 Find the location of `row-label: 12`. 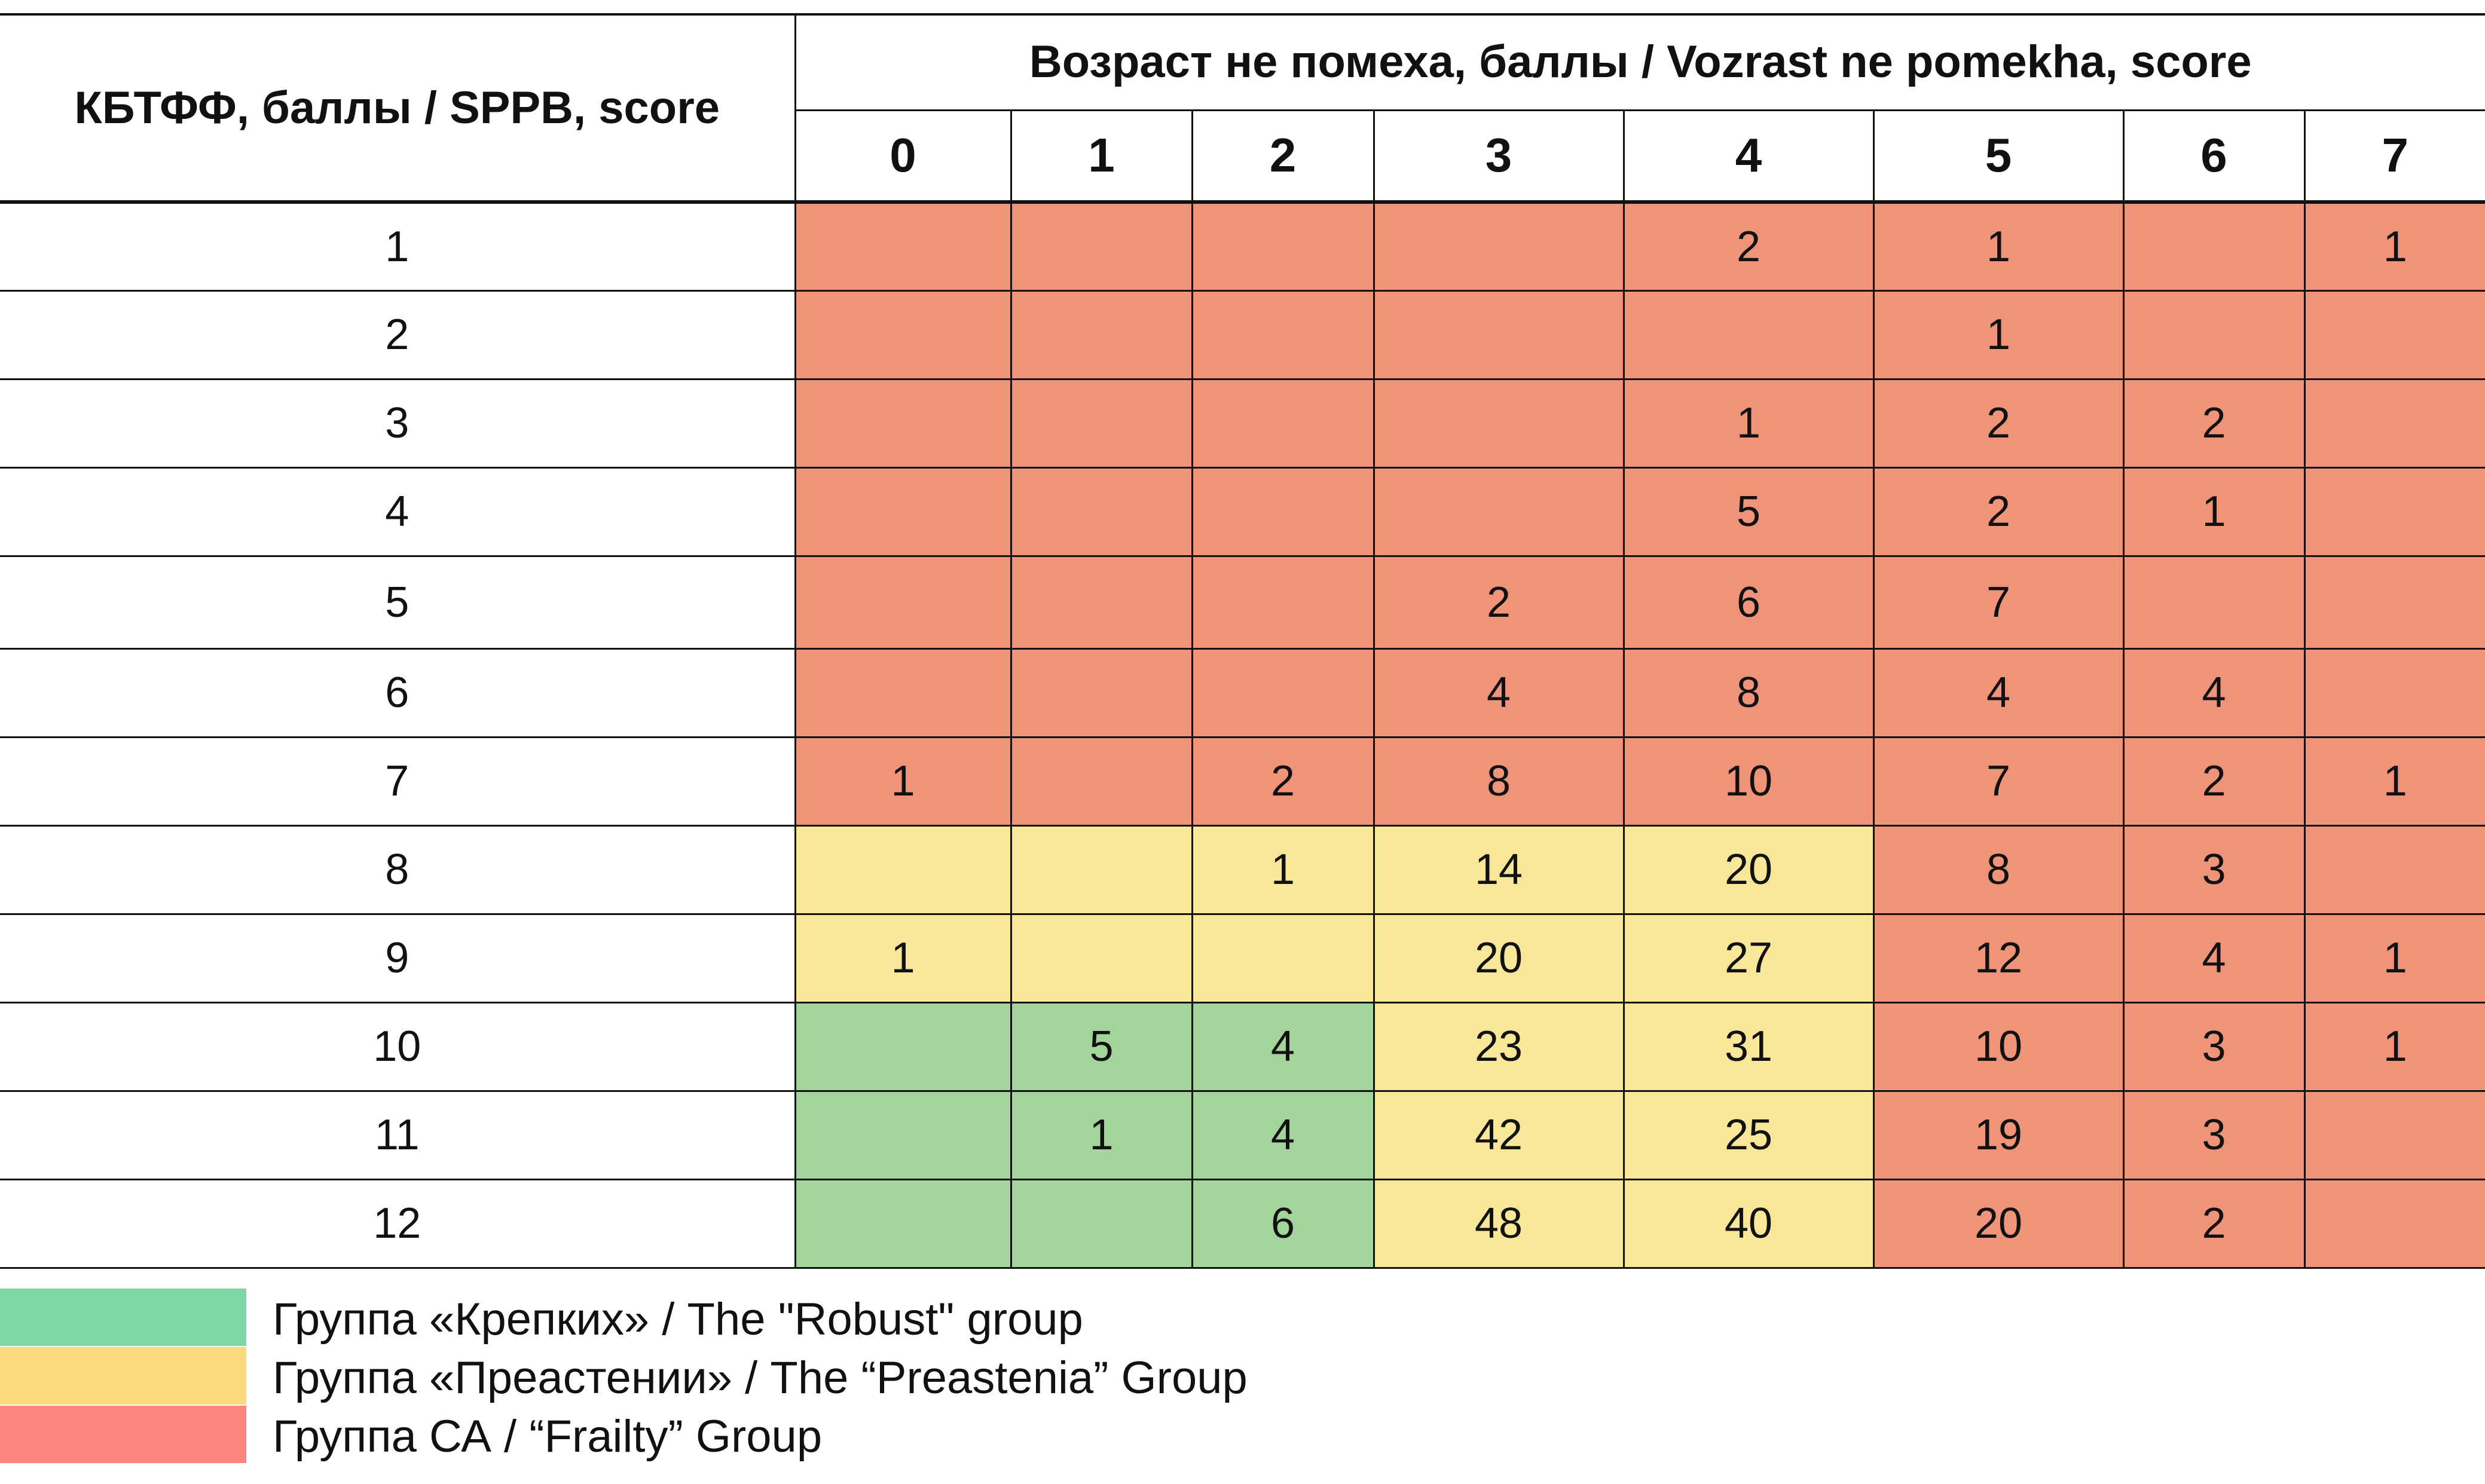

row-label: 12 is located at coordinates (398, 1223).